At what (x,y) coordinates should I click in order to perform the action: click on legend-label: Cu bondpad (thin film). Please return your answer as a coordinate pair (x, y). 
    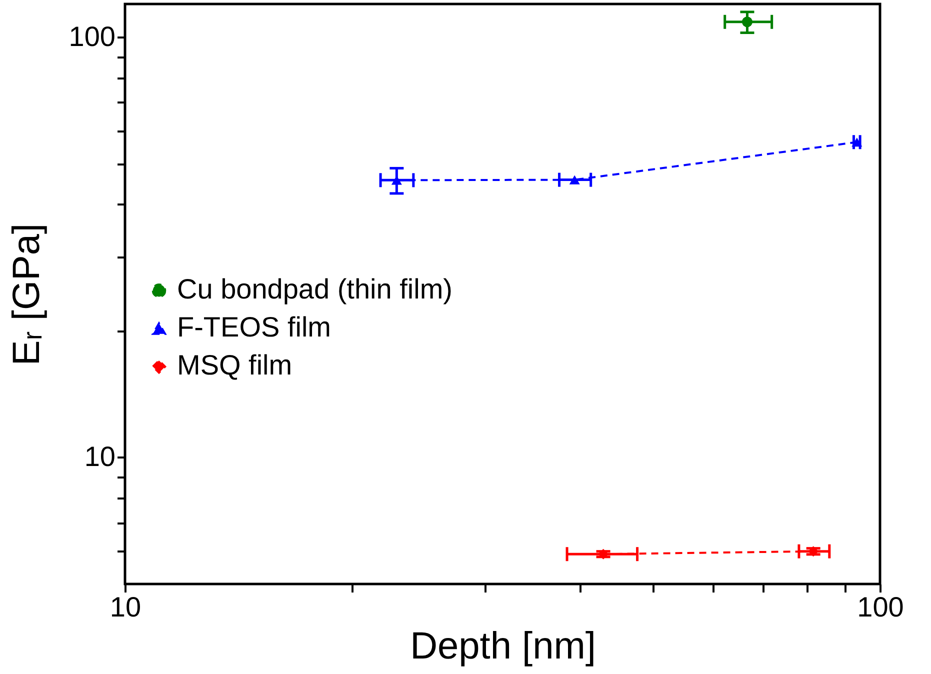
    Looking at the image, I should click on (314, 289).